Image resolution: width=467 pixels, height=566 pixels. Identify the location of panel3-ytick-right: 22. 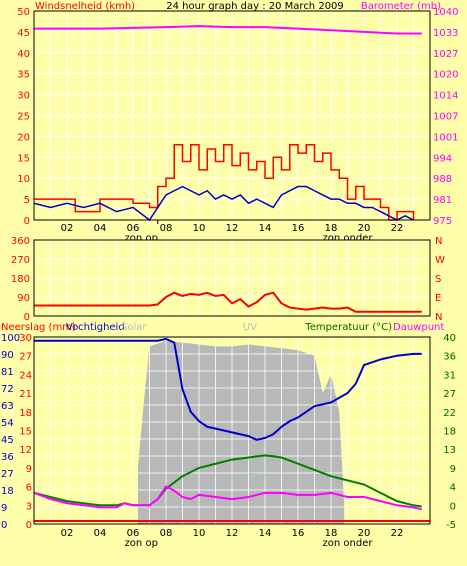
(449, 413).